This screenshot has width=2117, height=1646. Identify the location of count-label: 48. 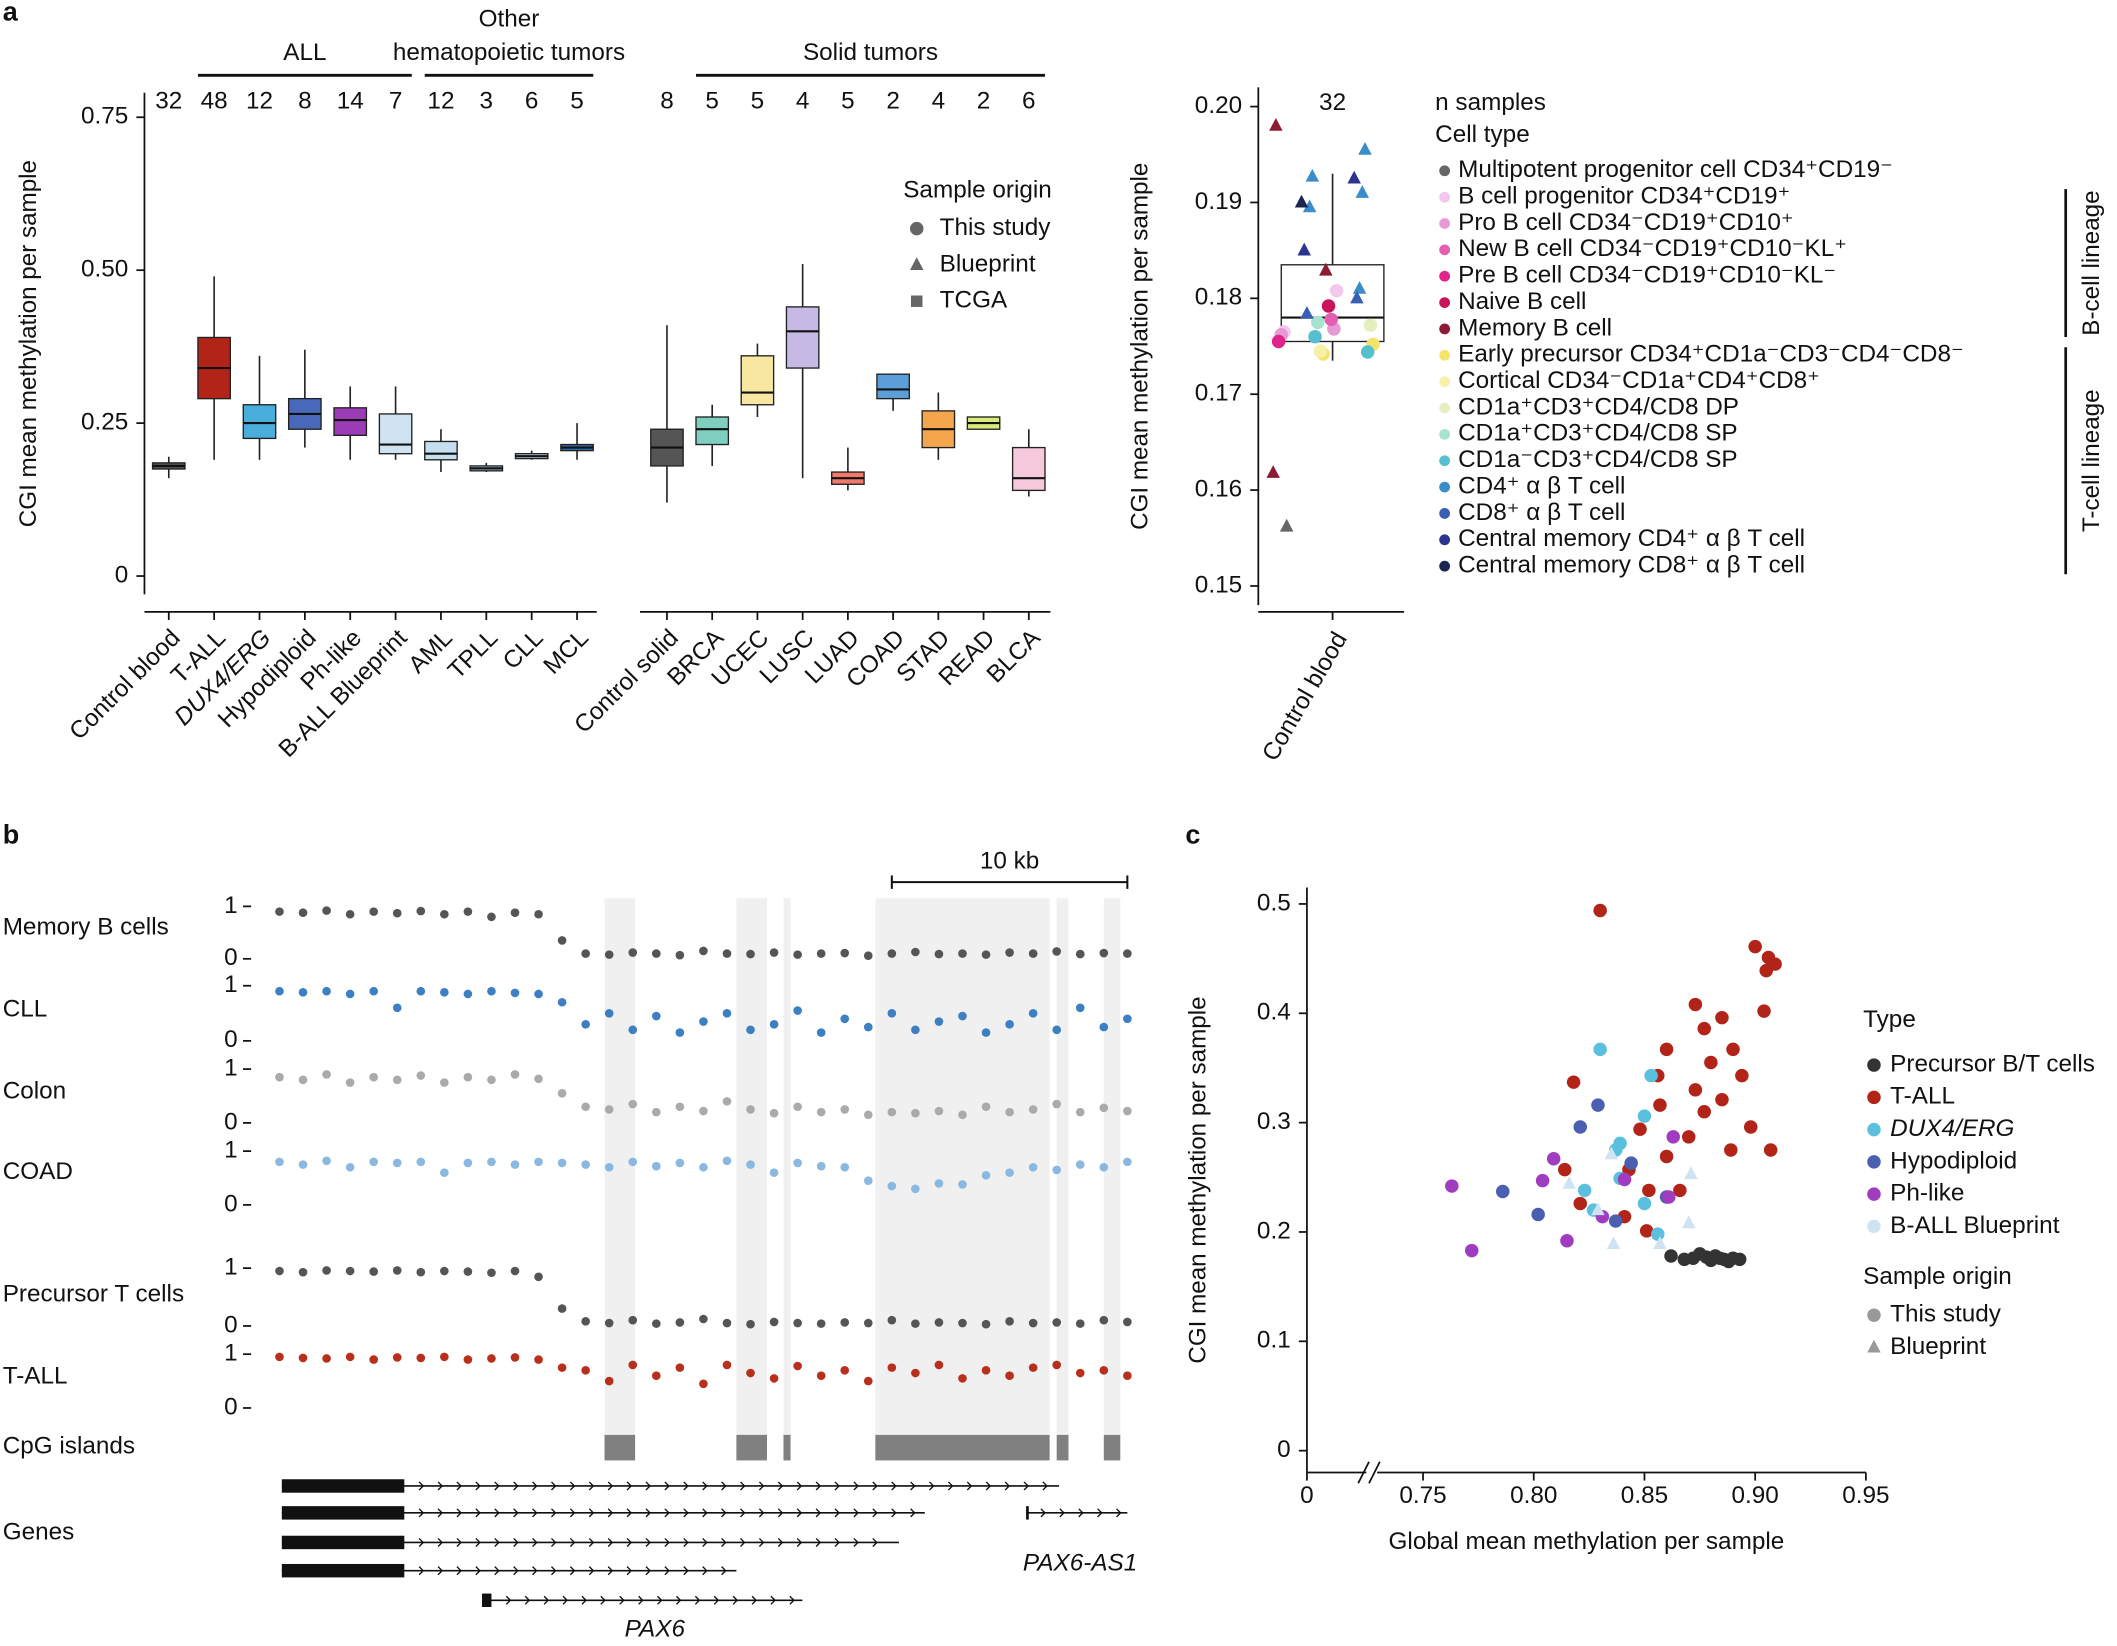
(214, 101).